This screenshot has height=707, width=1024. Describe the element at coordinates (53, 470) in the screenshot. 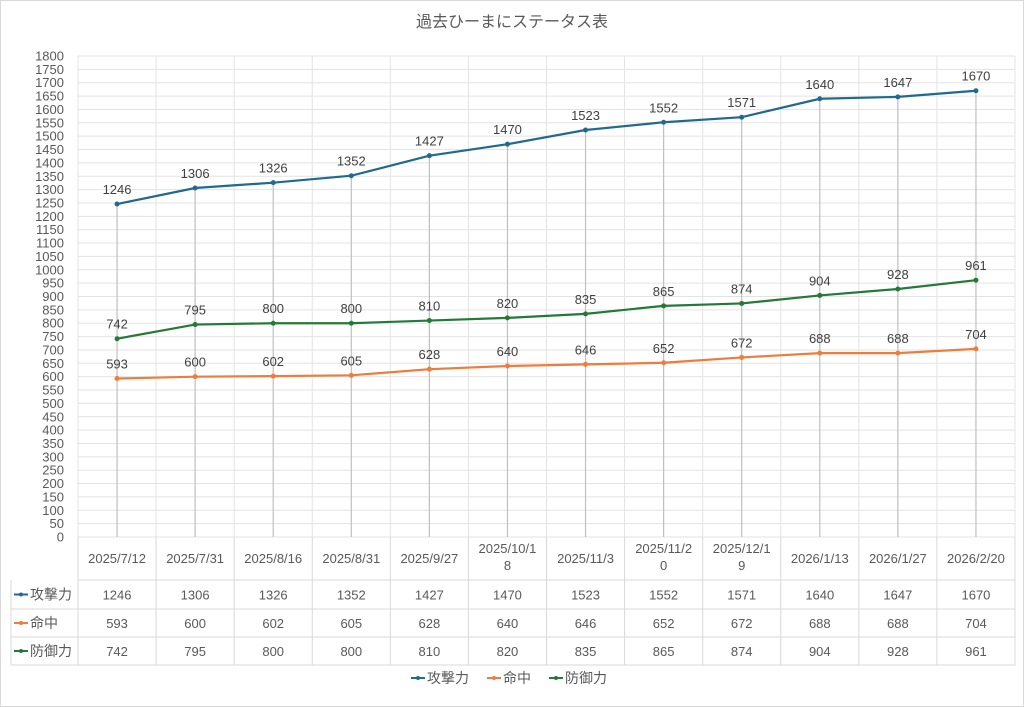

I see `y-tick-label: 250` at that location.